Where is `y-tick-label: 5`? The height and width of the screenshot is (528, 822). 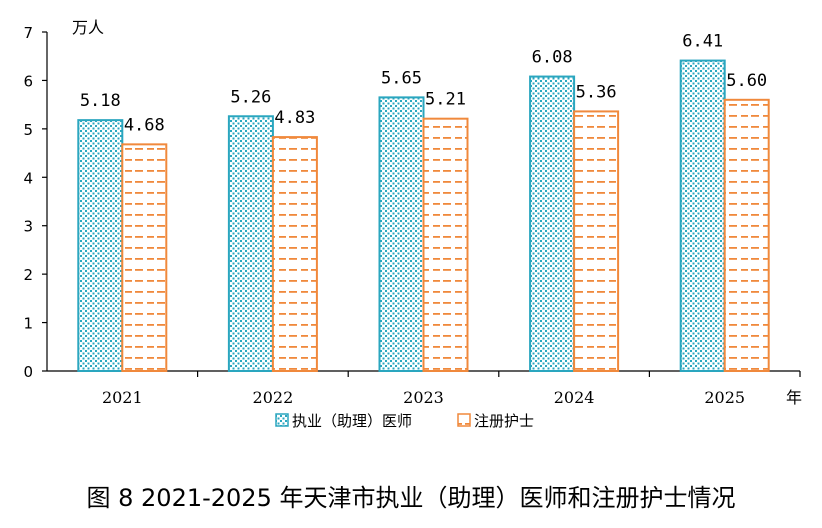
y-tick-label: 5 is located at coordinates (28, 130).